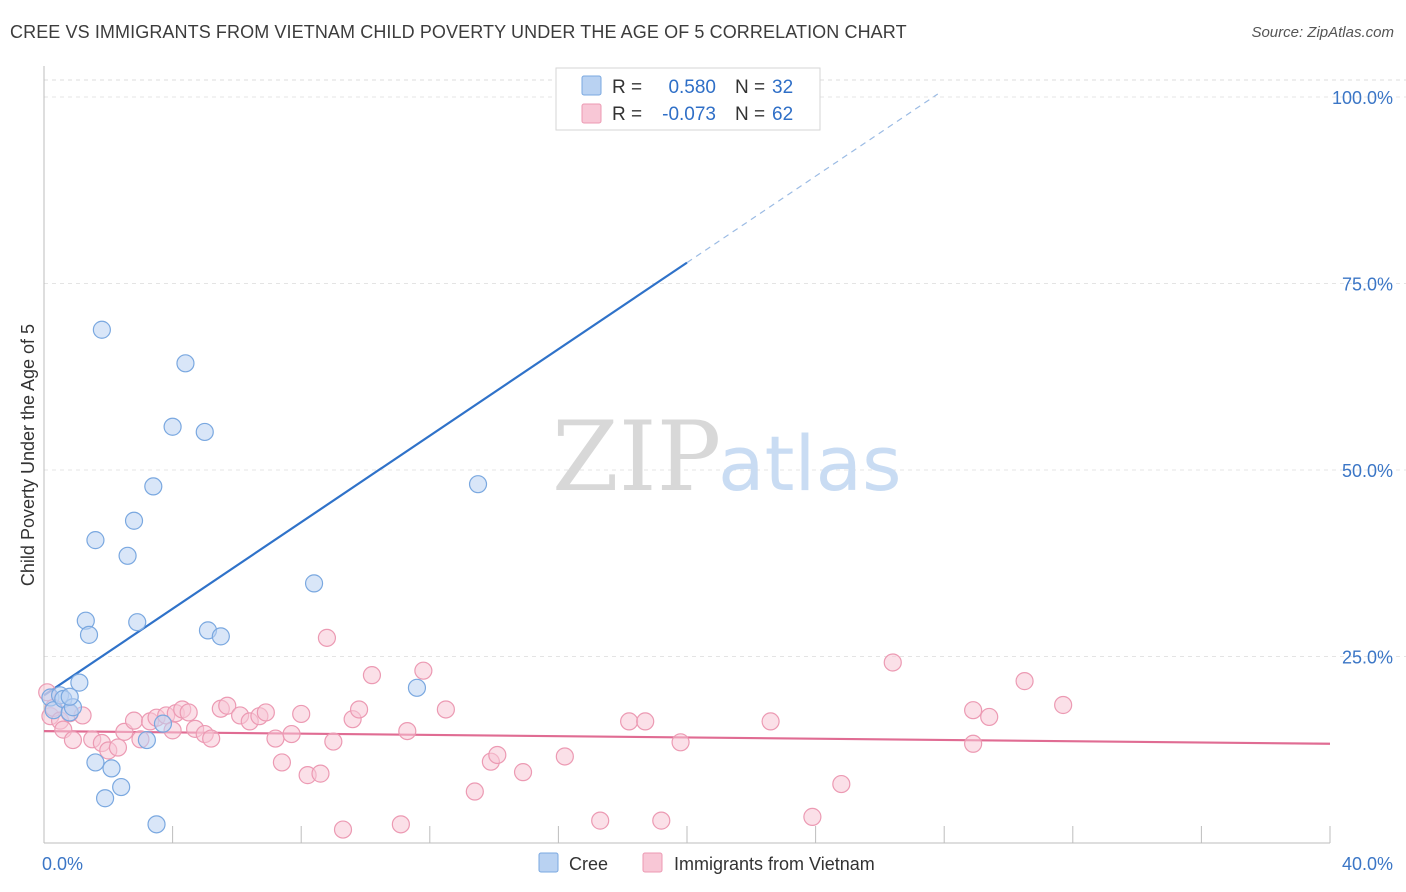  I want to click on legend-n-label-cree: N =, so click(750, 87).